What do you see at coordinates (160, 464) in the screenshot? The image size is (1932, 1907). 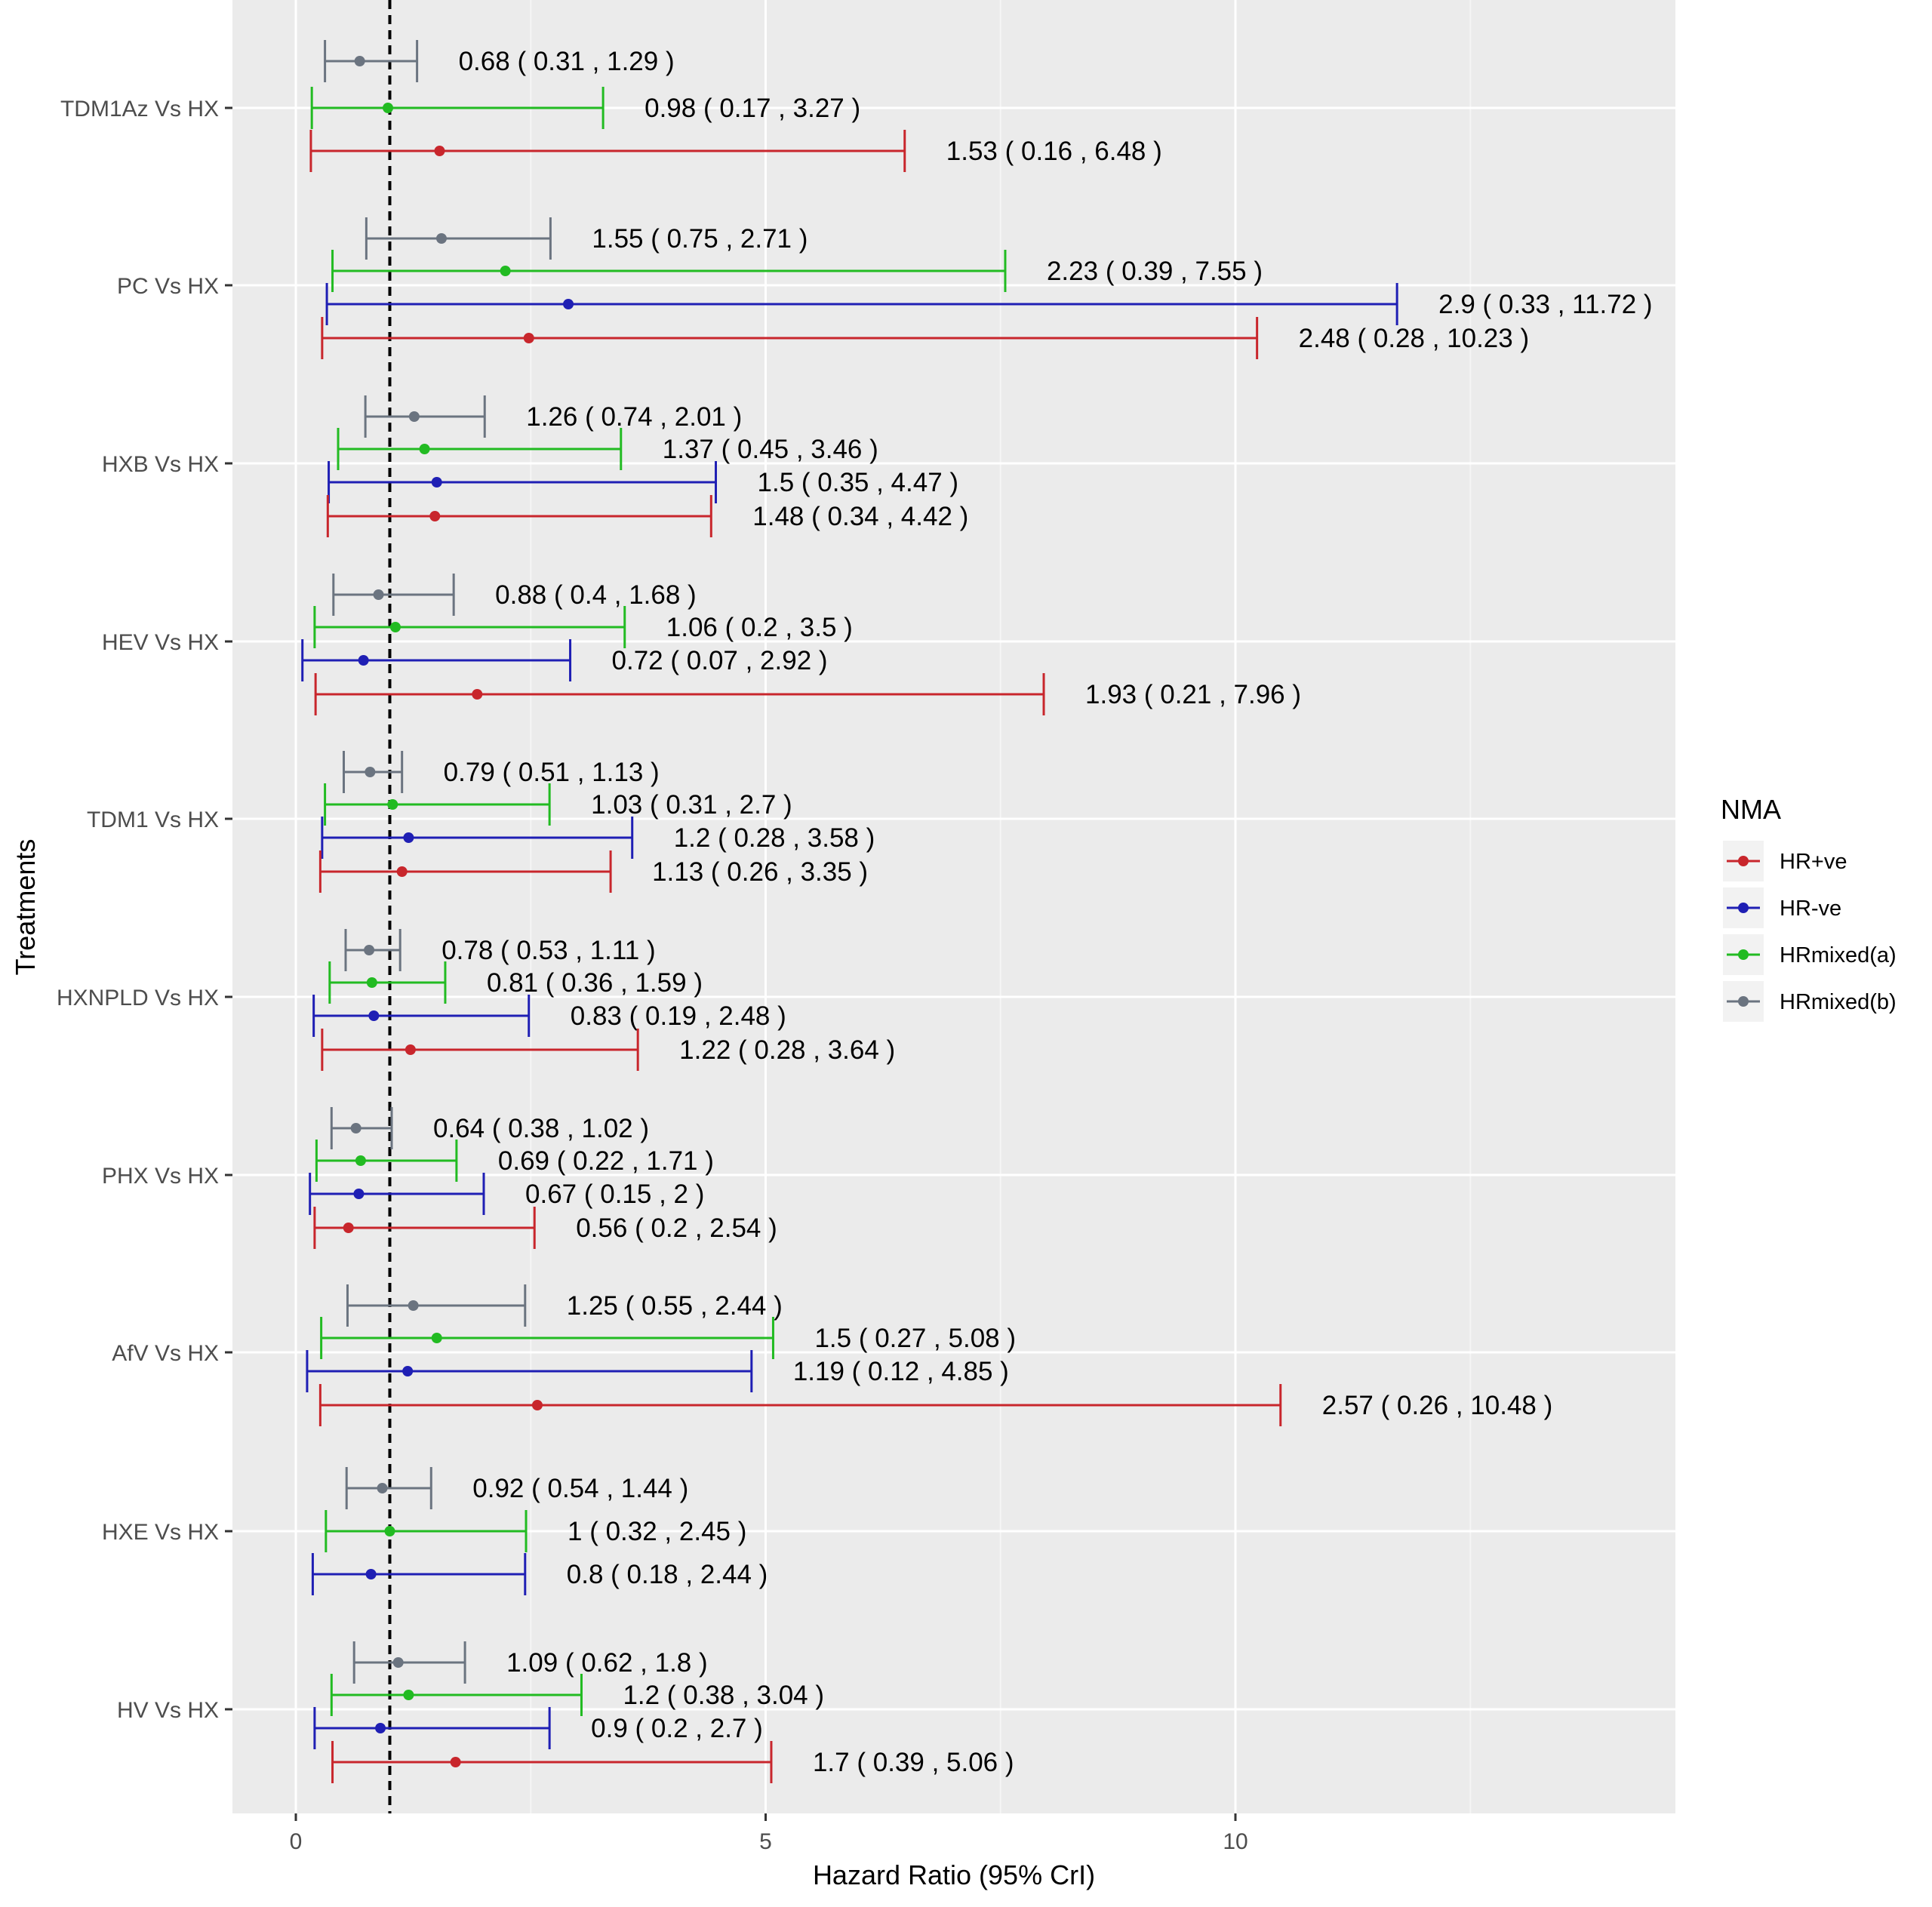 I see `y-tick-label: HXB Vs HX` at bounding box center [160, 464].